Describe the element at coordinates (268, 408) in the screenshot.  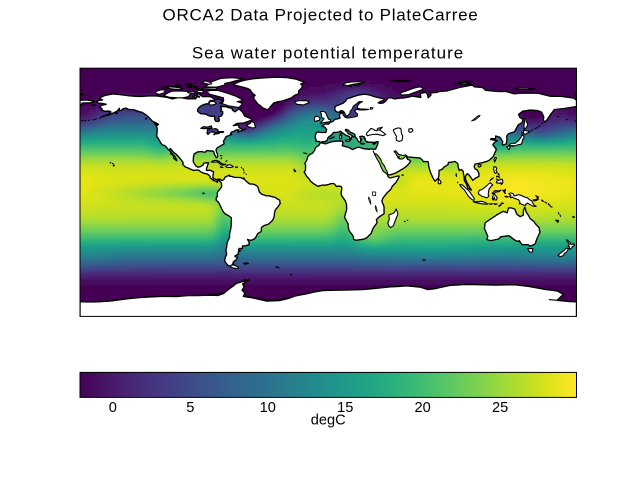
I see `svg-text: 10` at that location.